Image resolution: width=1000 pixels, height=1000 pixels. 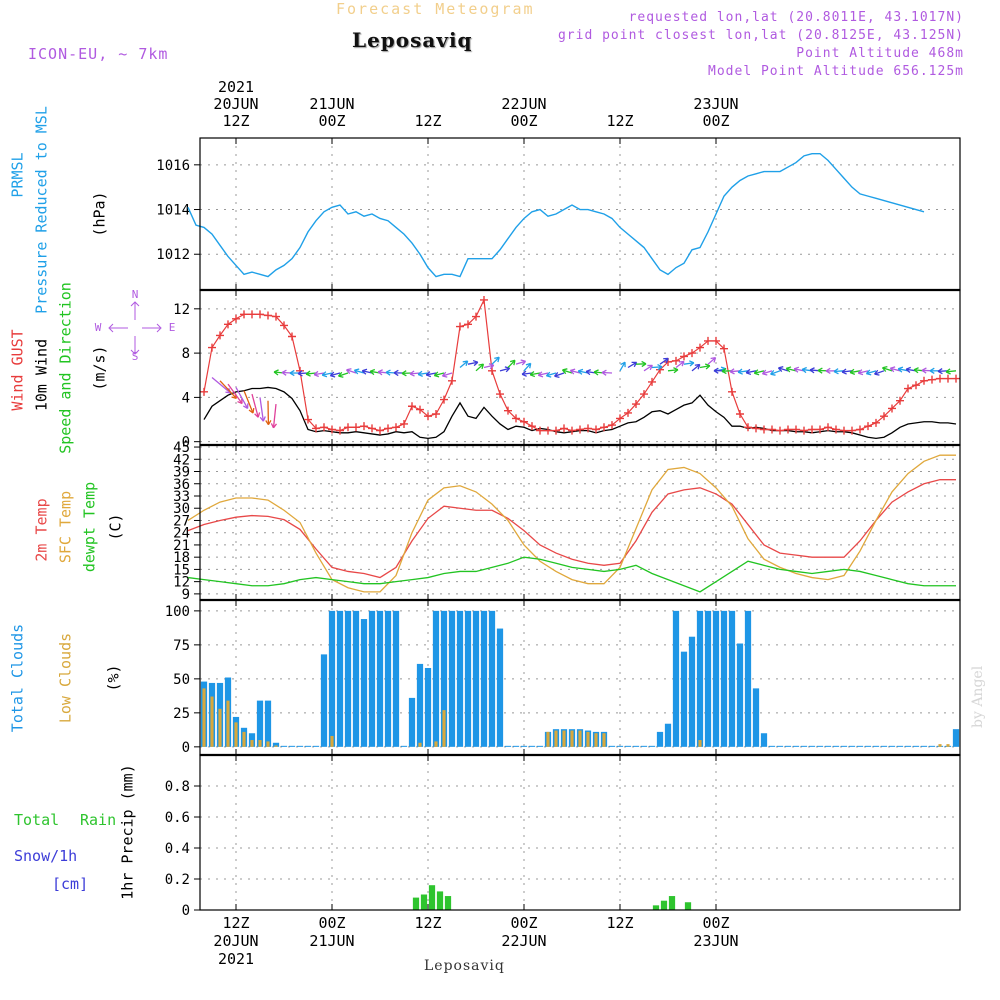 I want to click on y-tick-label: 9, so click(x=186, y=595).